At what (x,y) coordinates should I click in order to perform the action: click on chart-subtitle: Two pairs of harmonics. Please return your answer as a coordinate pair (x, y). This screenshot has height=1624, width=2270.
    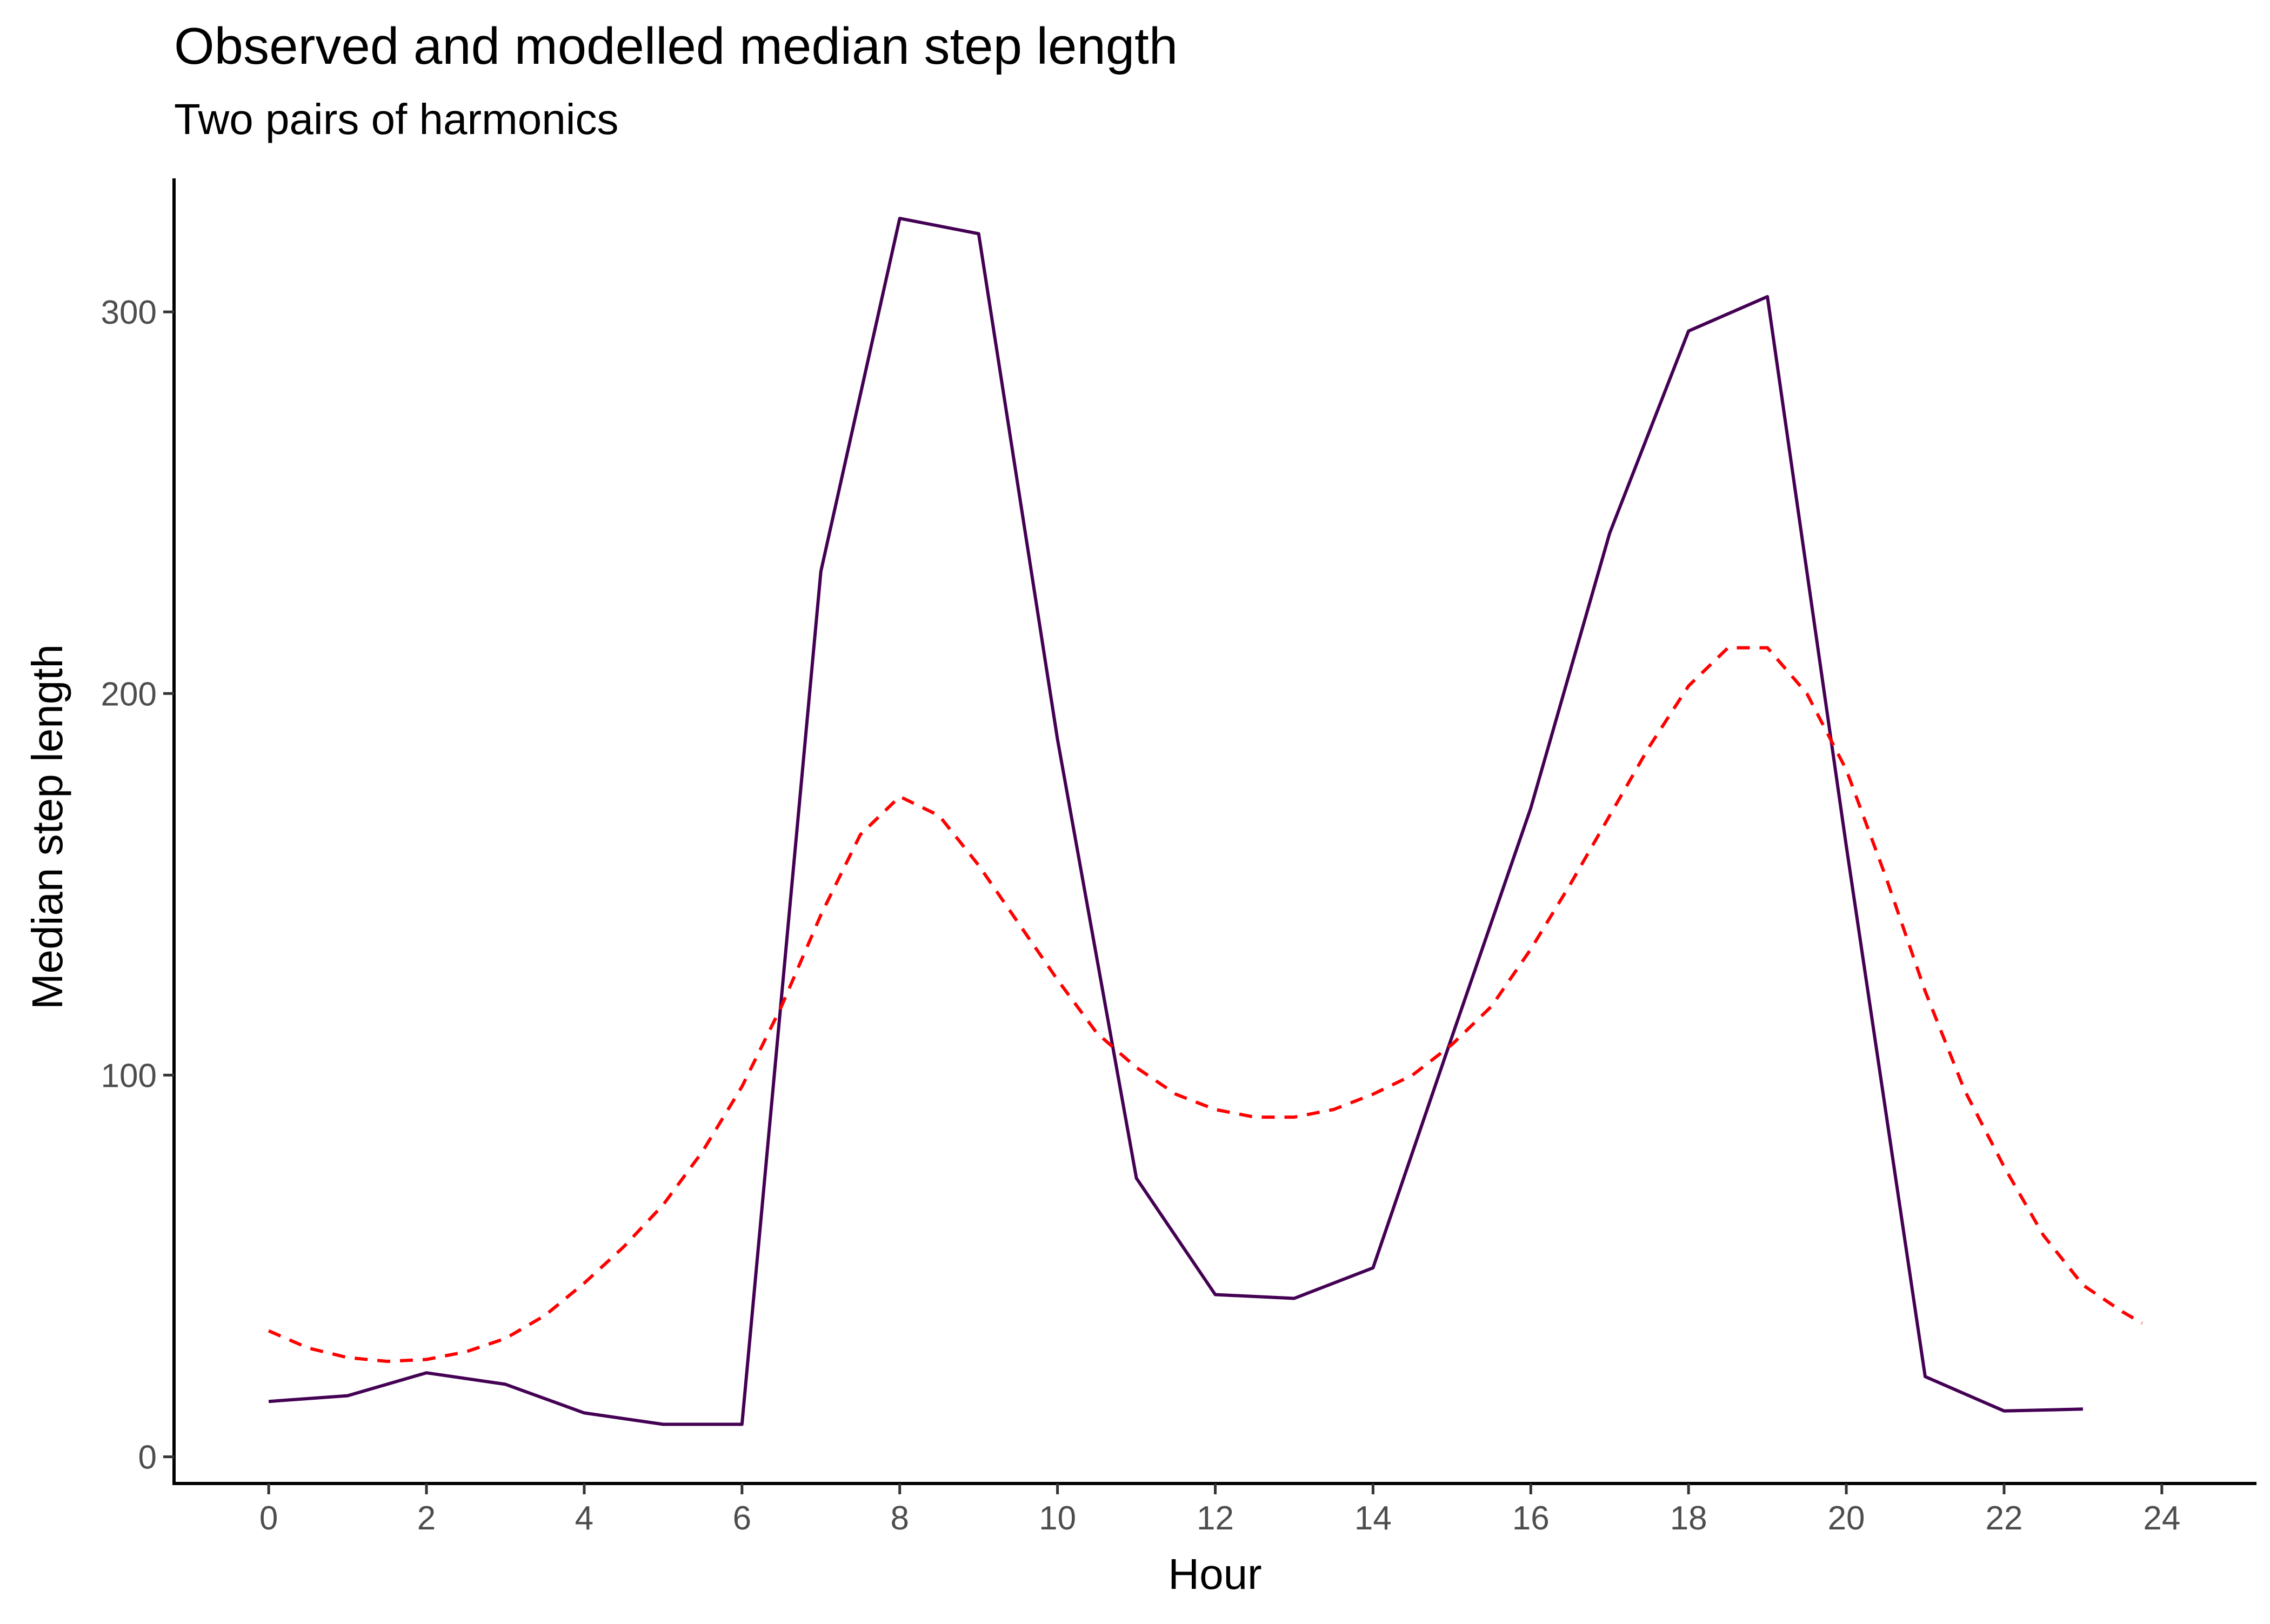
    Looking at the image, I should click on (396, 119).